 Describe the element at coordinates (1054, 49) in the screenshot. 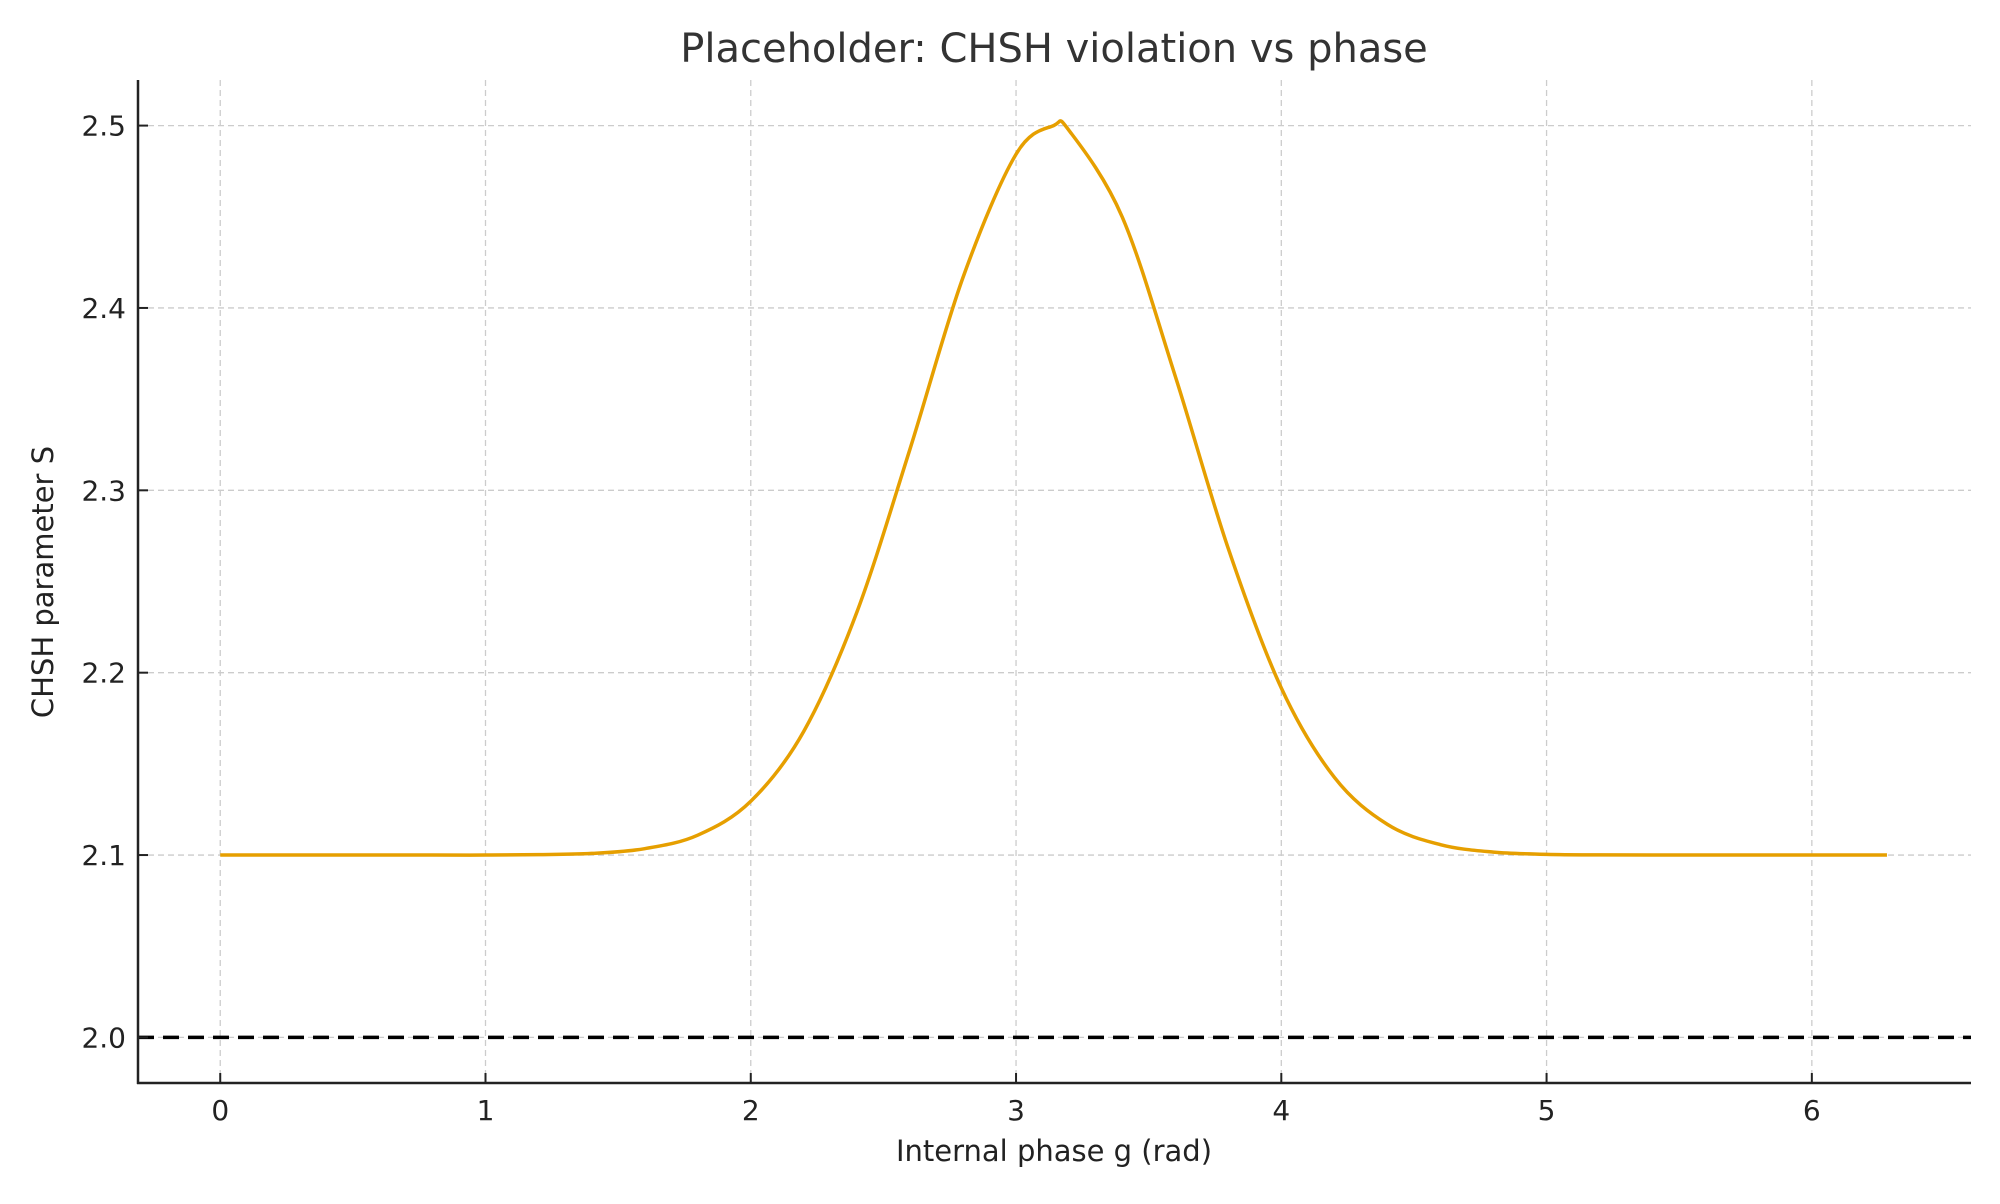

I see `chart-title: Placeholder: CHSH violation vs phase` at that location.